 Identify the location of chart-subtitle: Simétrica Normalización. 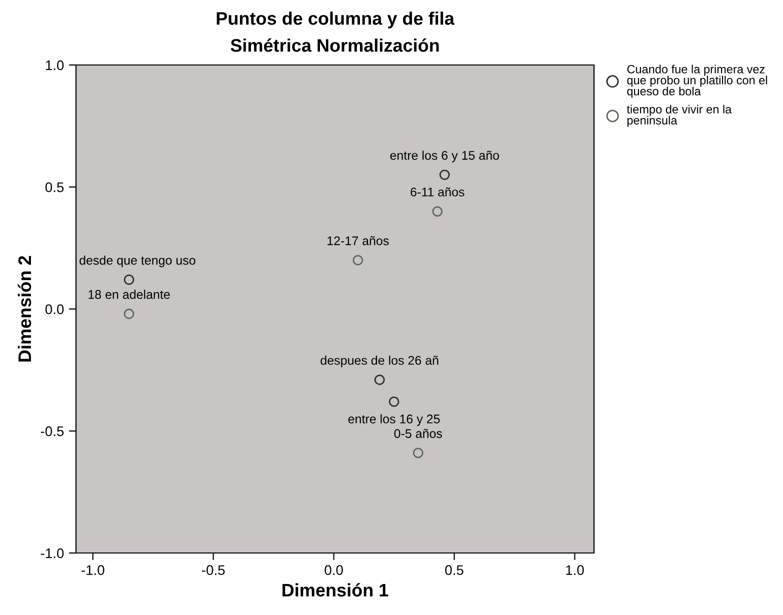
(334, 45).